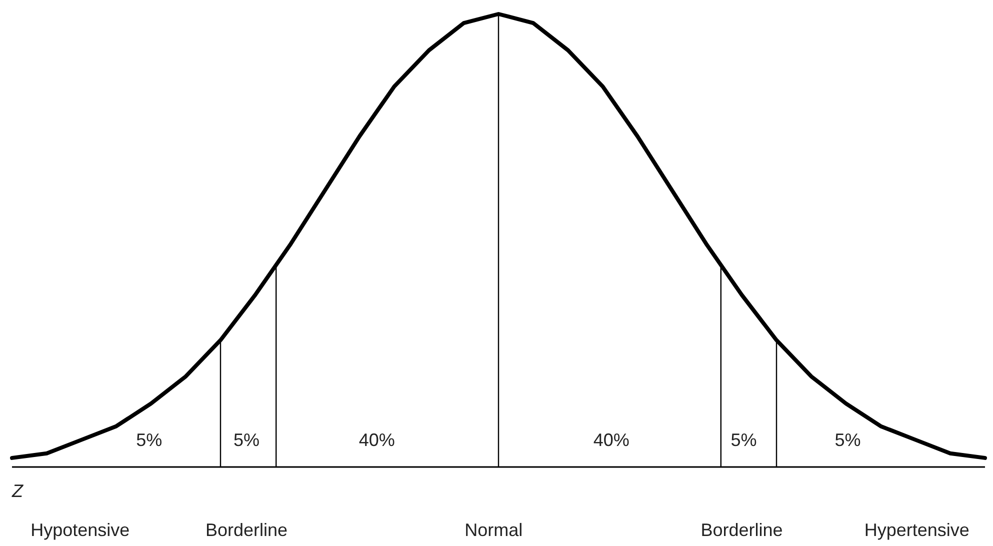 Image resolution: width=993 pixels, height=546 pixels. I want to click on x-axis-title: Z, so click(17, 491).